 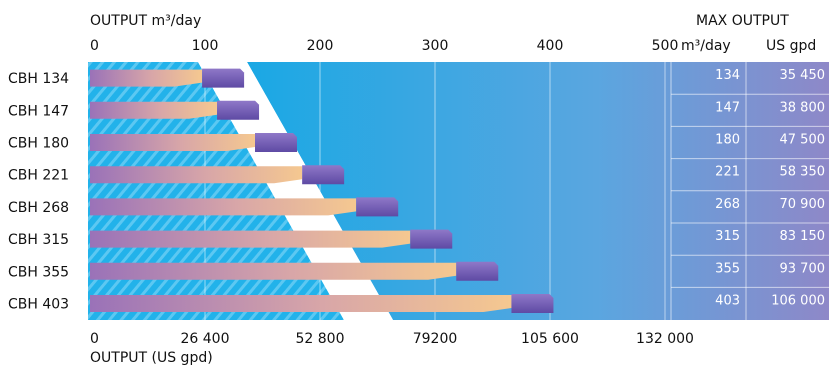 I want to click on row-label: CBH 134, so click(x=38, y=79).